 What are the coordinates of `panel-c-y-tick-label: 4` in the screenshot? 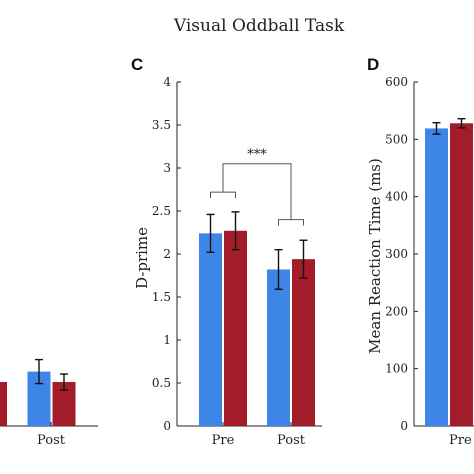 It's located at (167, 82).